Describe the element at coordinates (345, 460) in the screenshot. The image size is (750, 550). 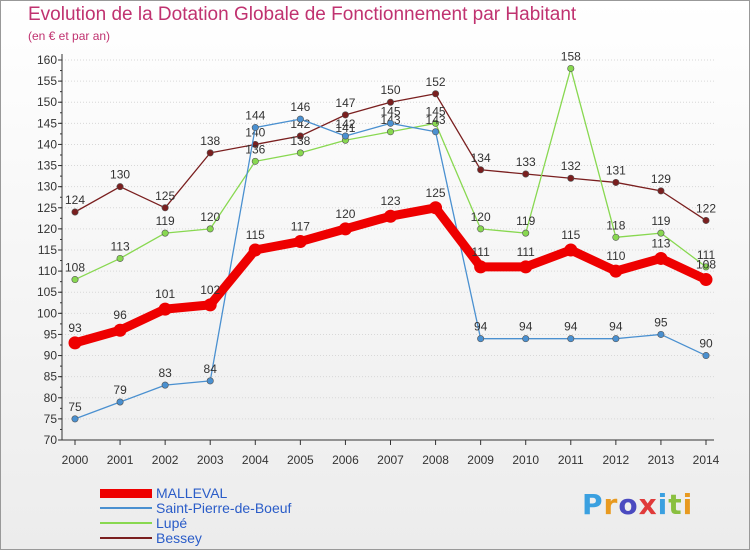
I see `x-tick-label: 2006` at that location.